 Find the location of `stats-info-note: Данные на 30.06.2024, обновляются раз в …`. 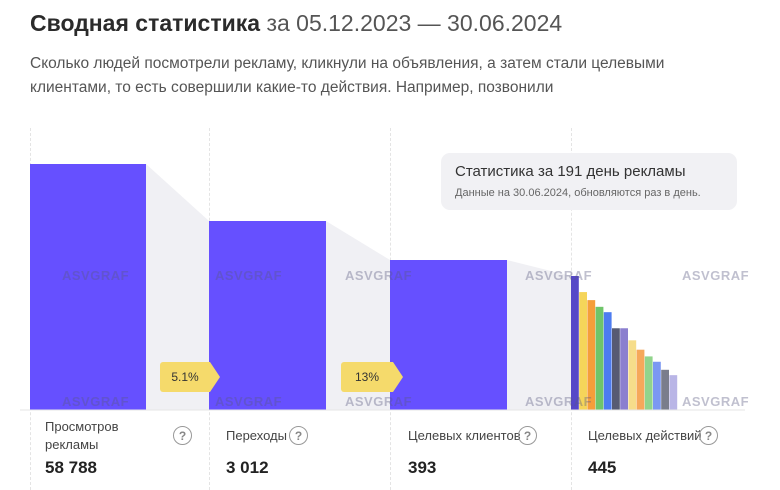

stats-info-note: Данные на 30.06.2024, обновляются раз в … is located at coordinates (578, 193).